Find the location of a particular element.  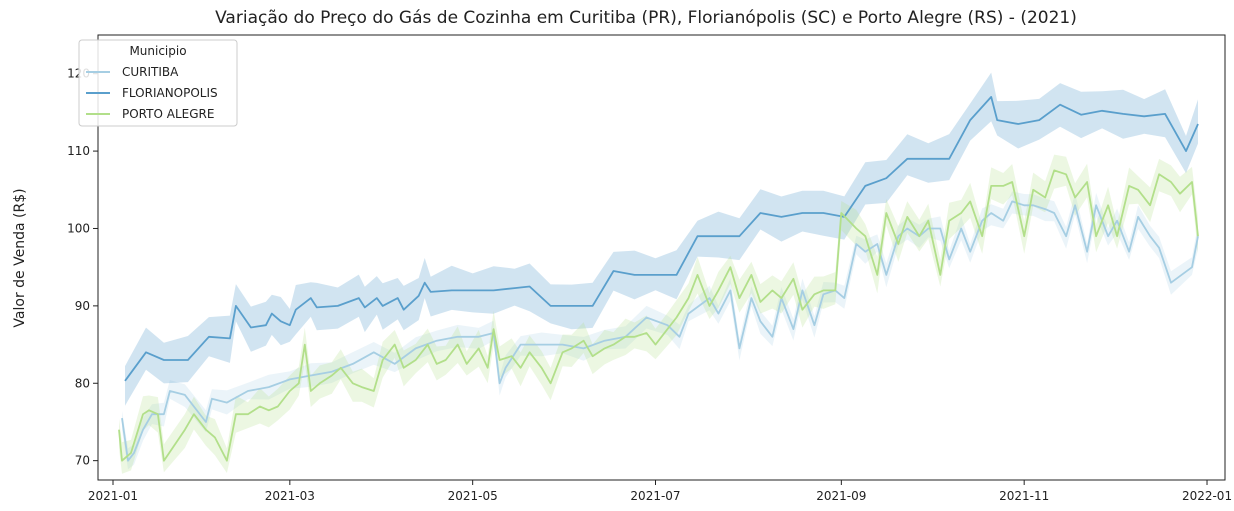

x-tick-label: 2021-01 is located at coordinates (113, 496).